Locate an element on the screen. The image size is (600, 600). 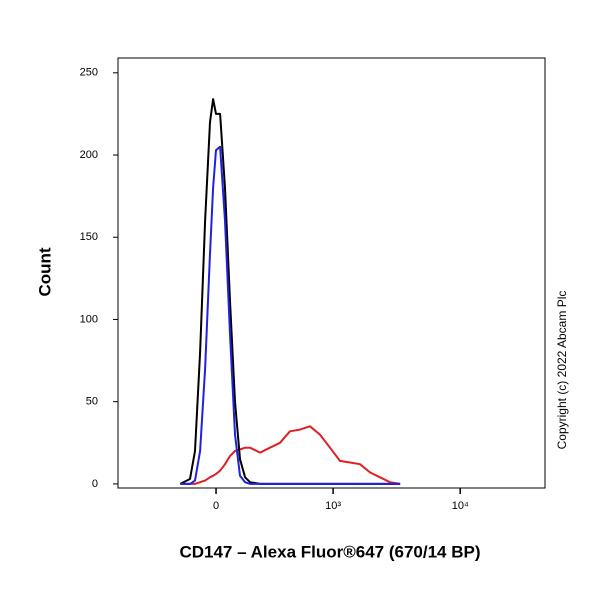
x-tick-label: 10³ is located at coordinates (333, 506).